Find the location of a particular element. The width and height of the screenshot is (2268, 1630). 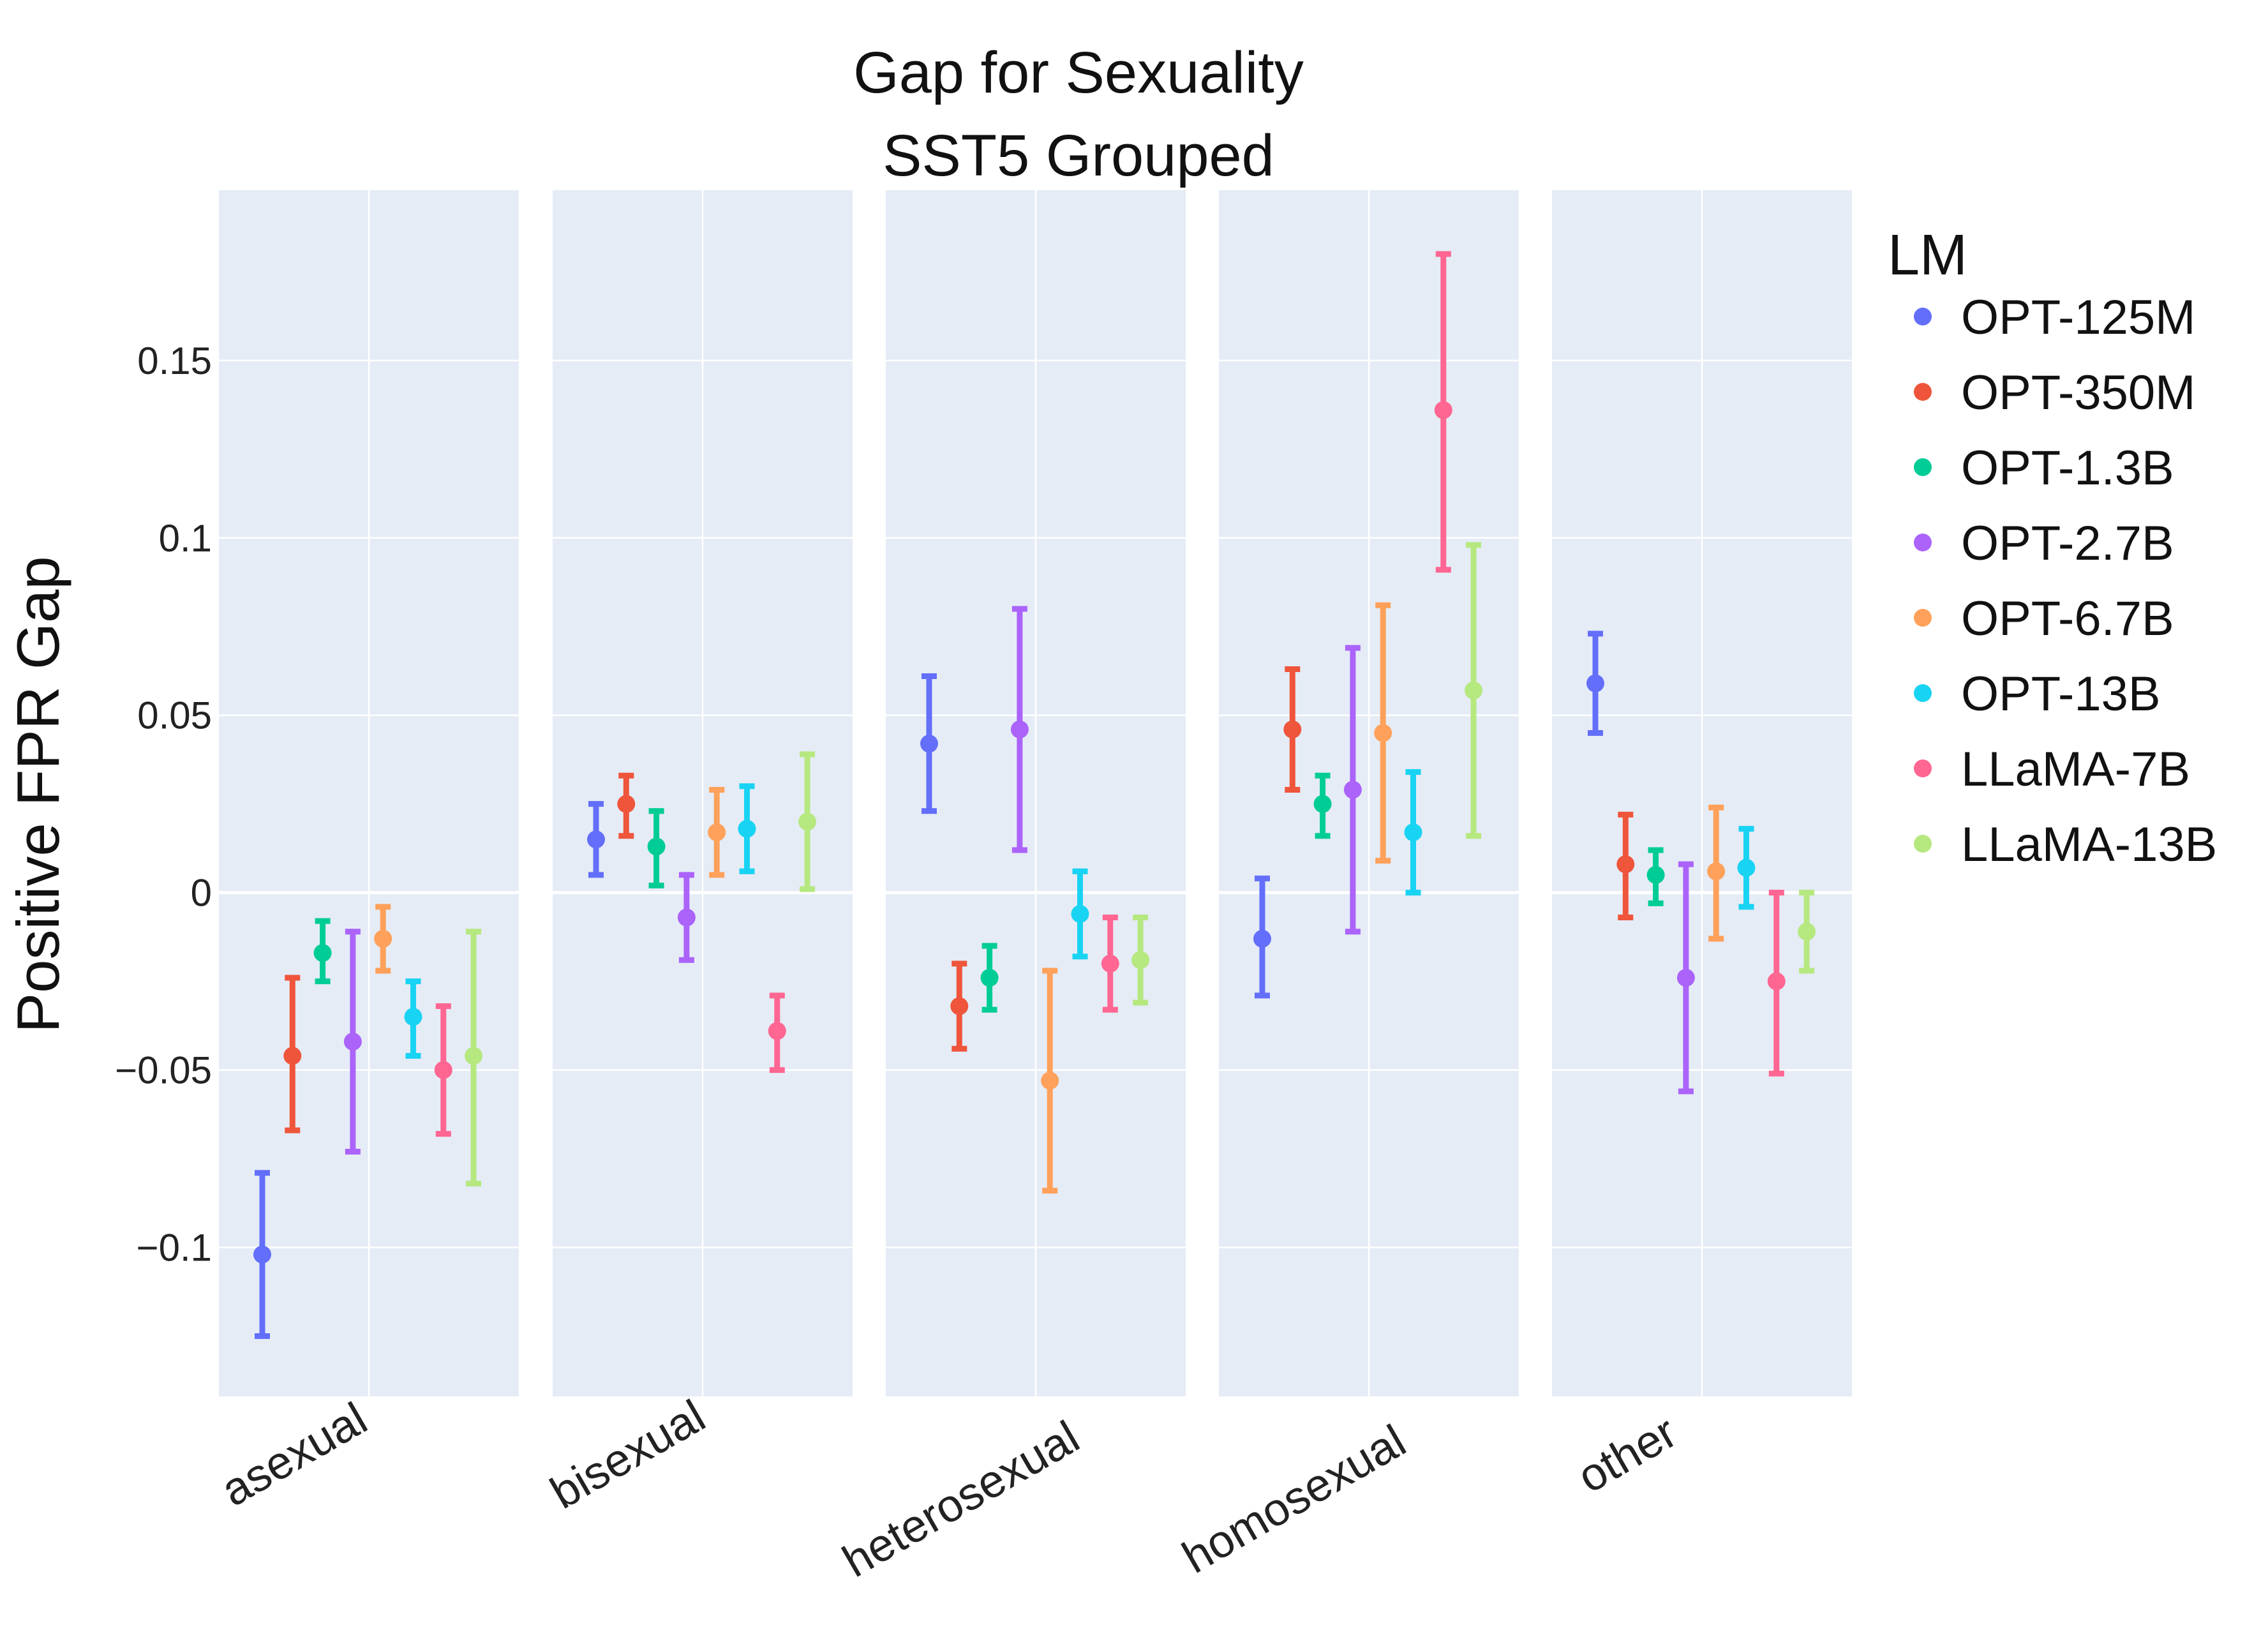

error-bar-LLaMA-13B-asexual is located at coordinates (474, 1057).